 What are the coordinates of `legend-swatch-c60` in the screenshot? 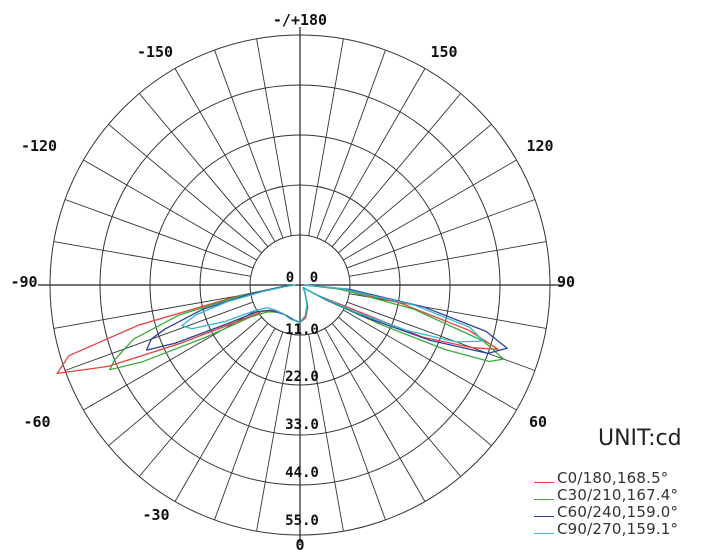 It's located at (544, 516).